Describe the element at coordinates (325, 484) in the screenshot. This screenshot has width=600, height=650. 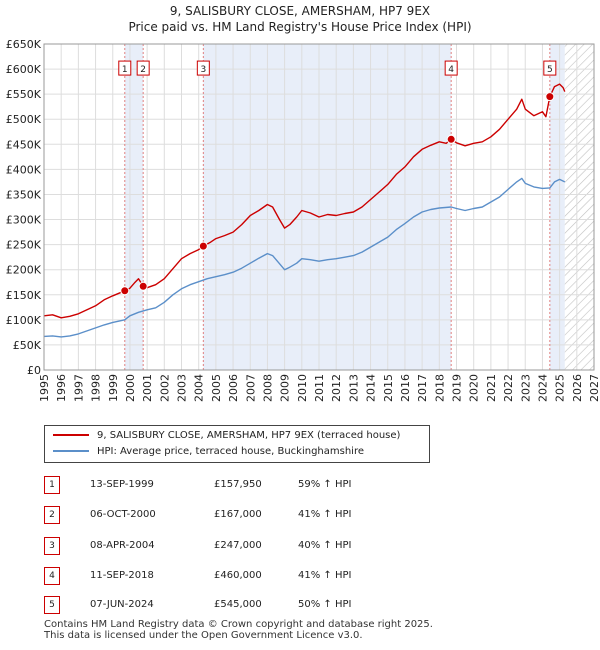
I see `sale-hpi-change: 59% ↑ HPI` at that location.